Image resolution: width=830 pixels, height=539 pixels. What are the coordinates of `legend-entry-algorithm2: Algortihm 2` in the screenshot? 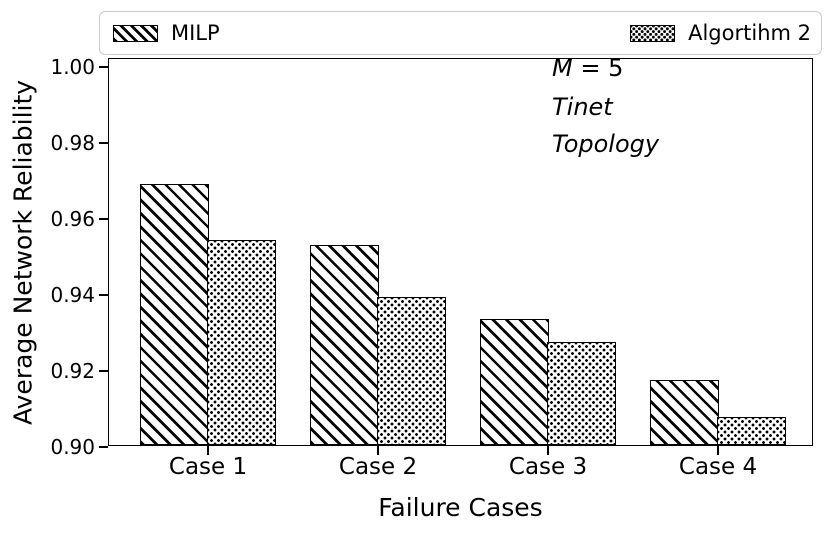 It's located at (720, 32).